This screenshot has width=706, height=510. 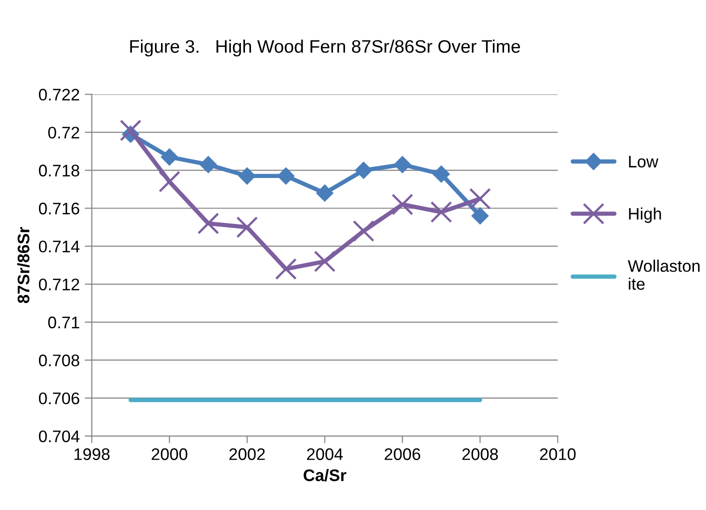 What do you see at coordinates (59, 436) in the screenshot?
I see `y-tick-label: 0.704` at bounding box center [59, 436].